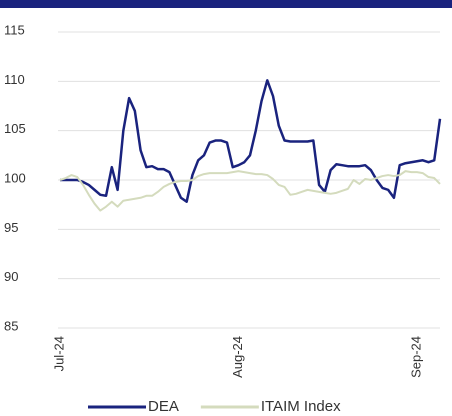 The width and height of the screenshot is (452, 416). Describe the element at coordinates (11, 325) in the screenshot. I see `y-tick-label: 85` at that location.